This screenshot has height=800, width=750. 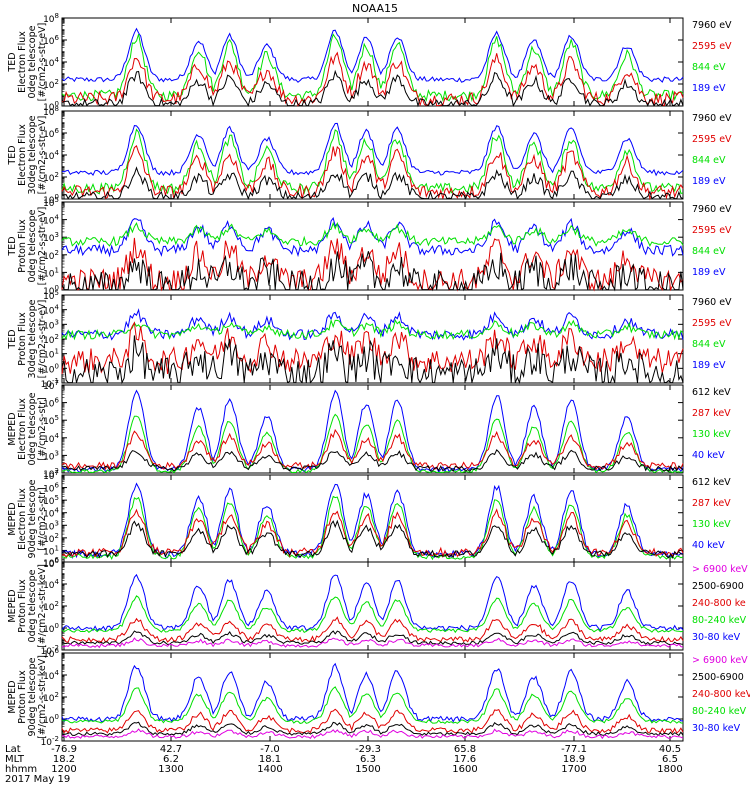 I want to click on x-tick-label-lat: -29.3, so click(x=368, y=749).